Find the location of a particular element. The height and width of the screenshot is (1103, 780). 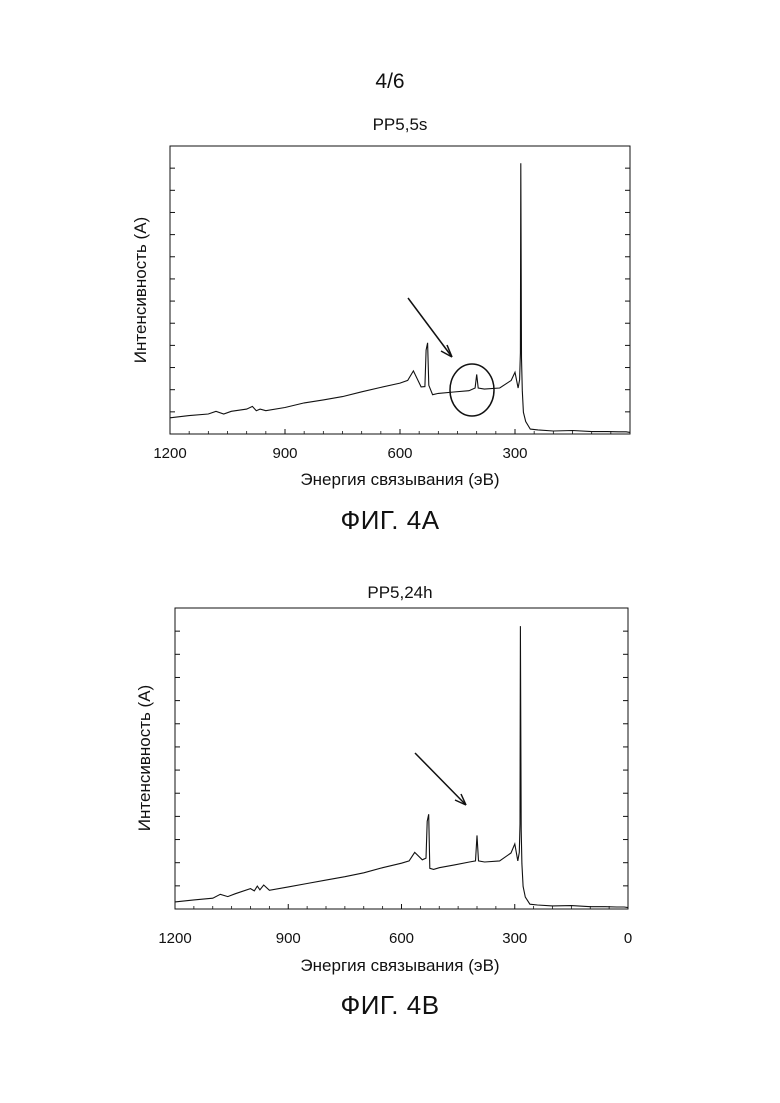

x-ticks: 1200 900 600 300 0 is located at coordinates (395, 925).